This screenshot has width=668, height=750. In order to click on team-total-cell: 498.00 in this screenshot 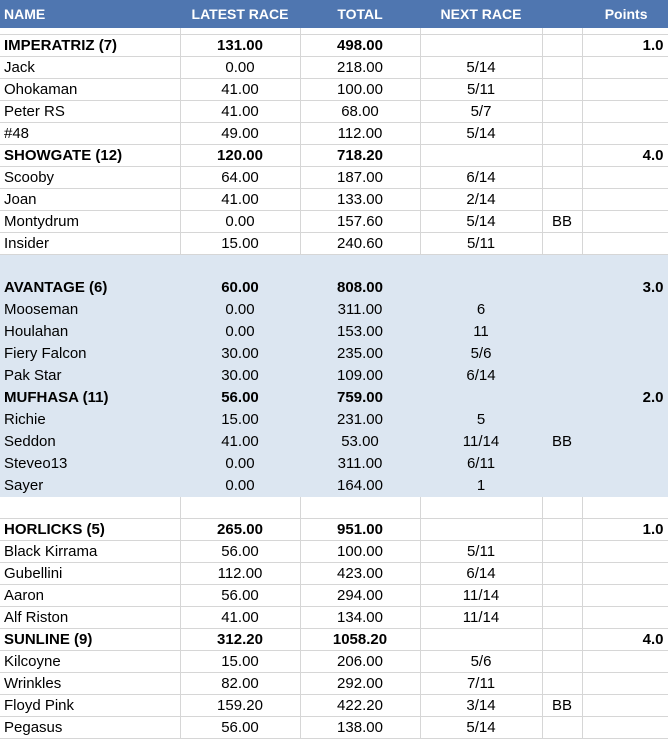, I will do `click(360, 45)`.